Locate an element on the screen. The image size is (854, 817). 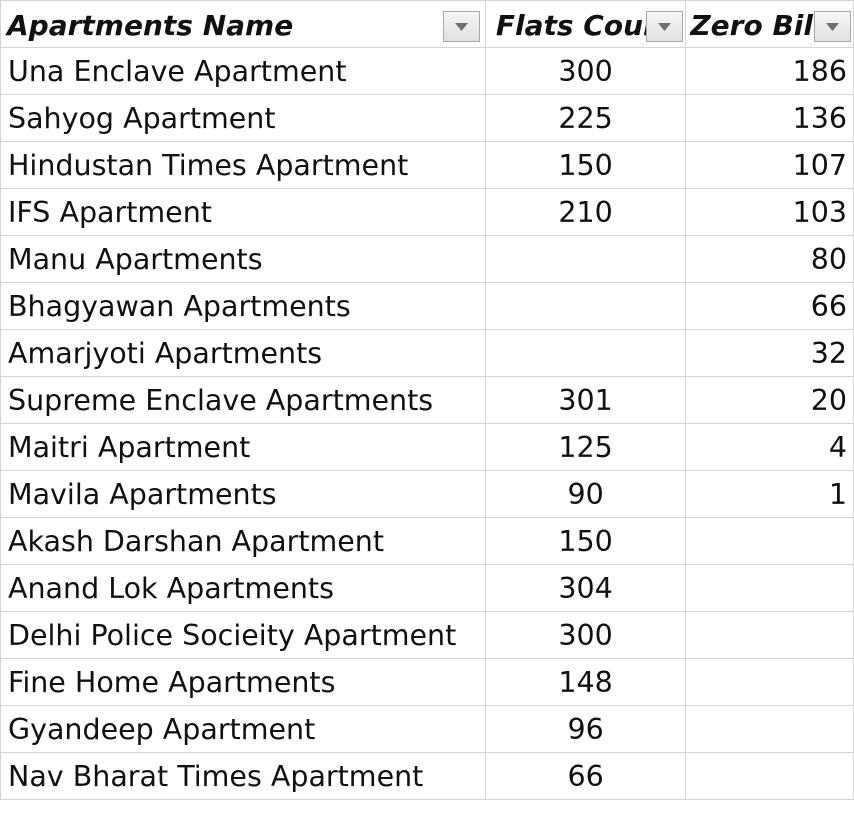
table-row: Mavila Apartments 90 1 is located at coordinates (427, 494).